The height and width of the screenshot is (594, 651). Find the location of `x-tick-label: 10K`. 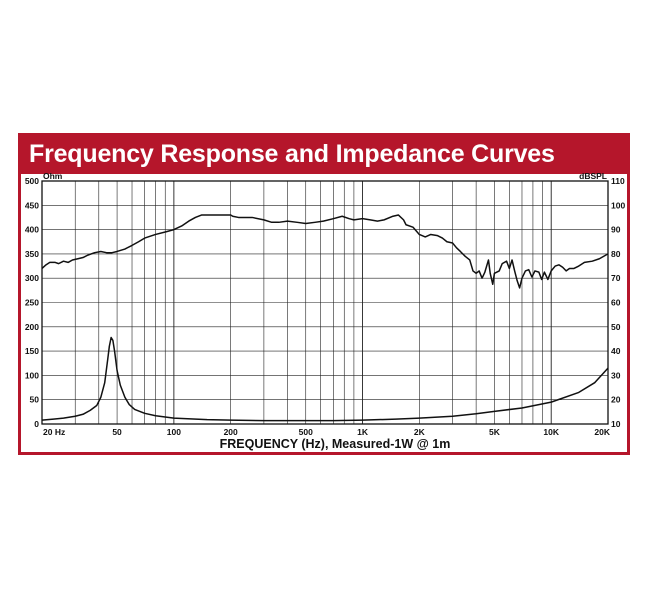

x-tick-label: 10K is located at coordinates (551, 432).